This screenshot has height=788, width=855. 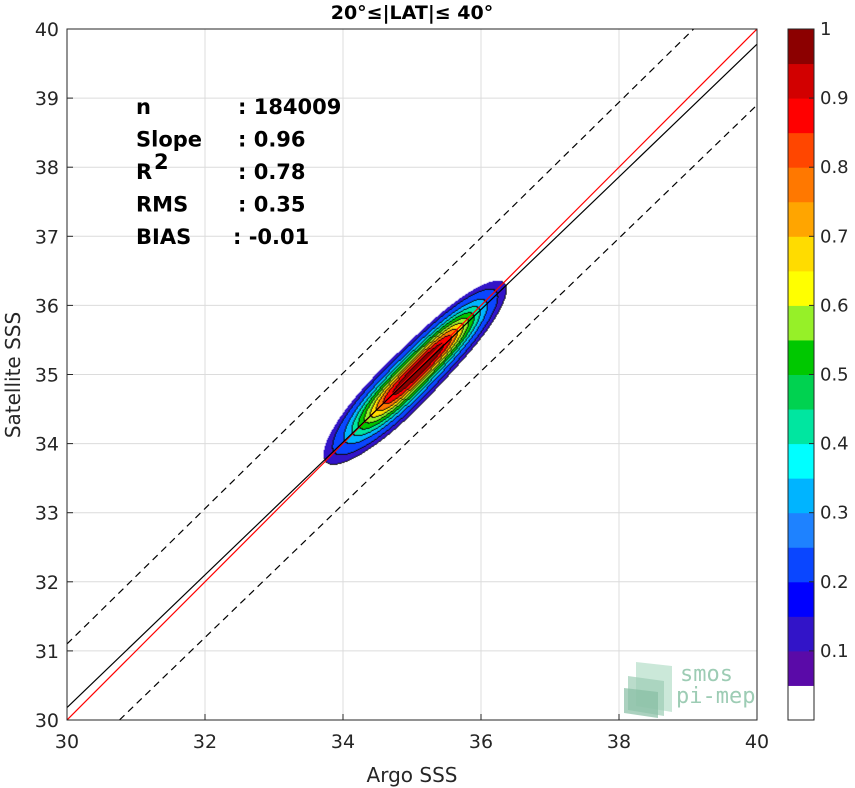 What do you see at coordinates (715, 696) in the screenshot?
I see `logo-line-2: pi-mep` at bounding box center [715, 696].